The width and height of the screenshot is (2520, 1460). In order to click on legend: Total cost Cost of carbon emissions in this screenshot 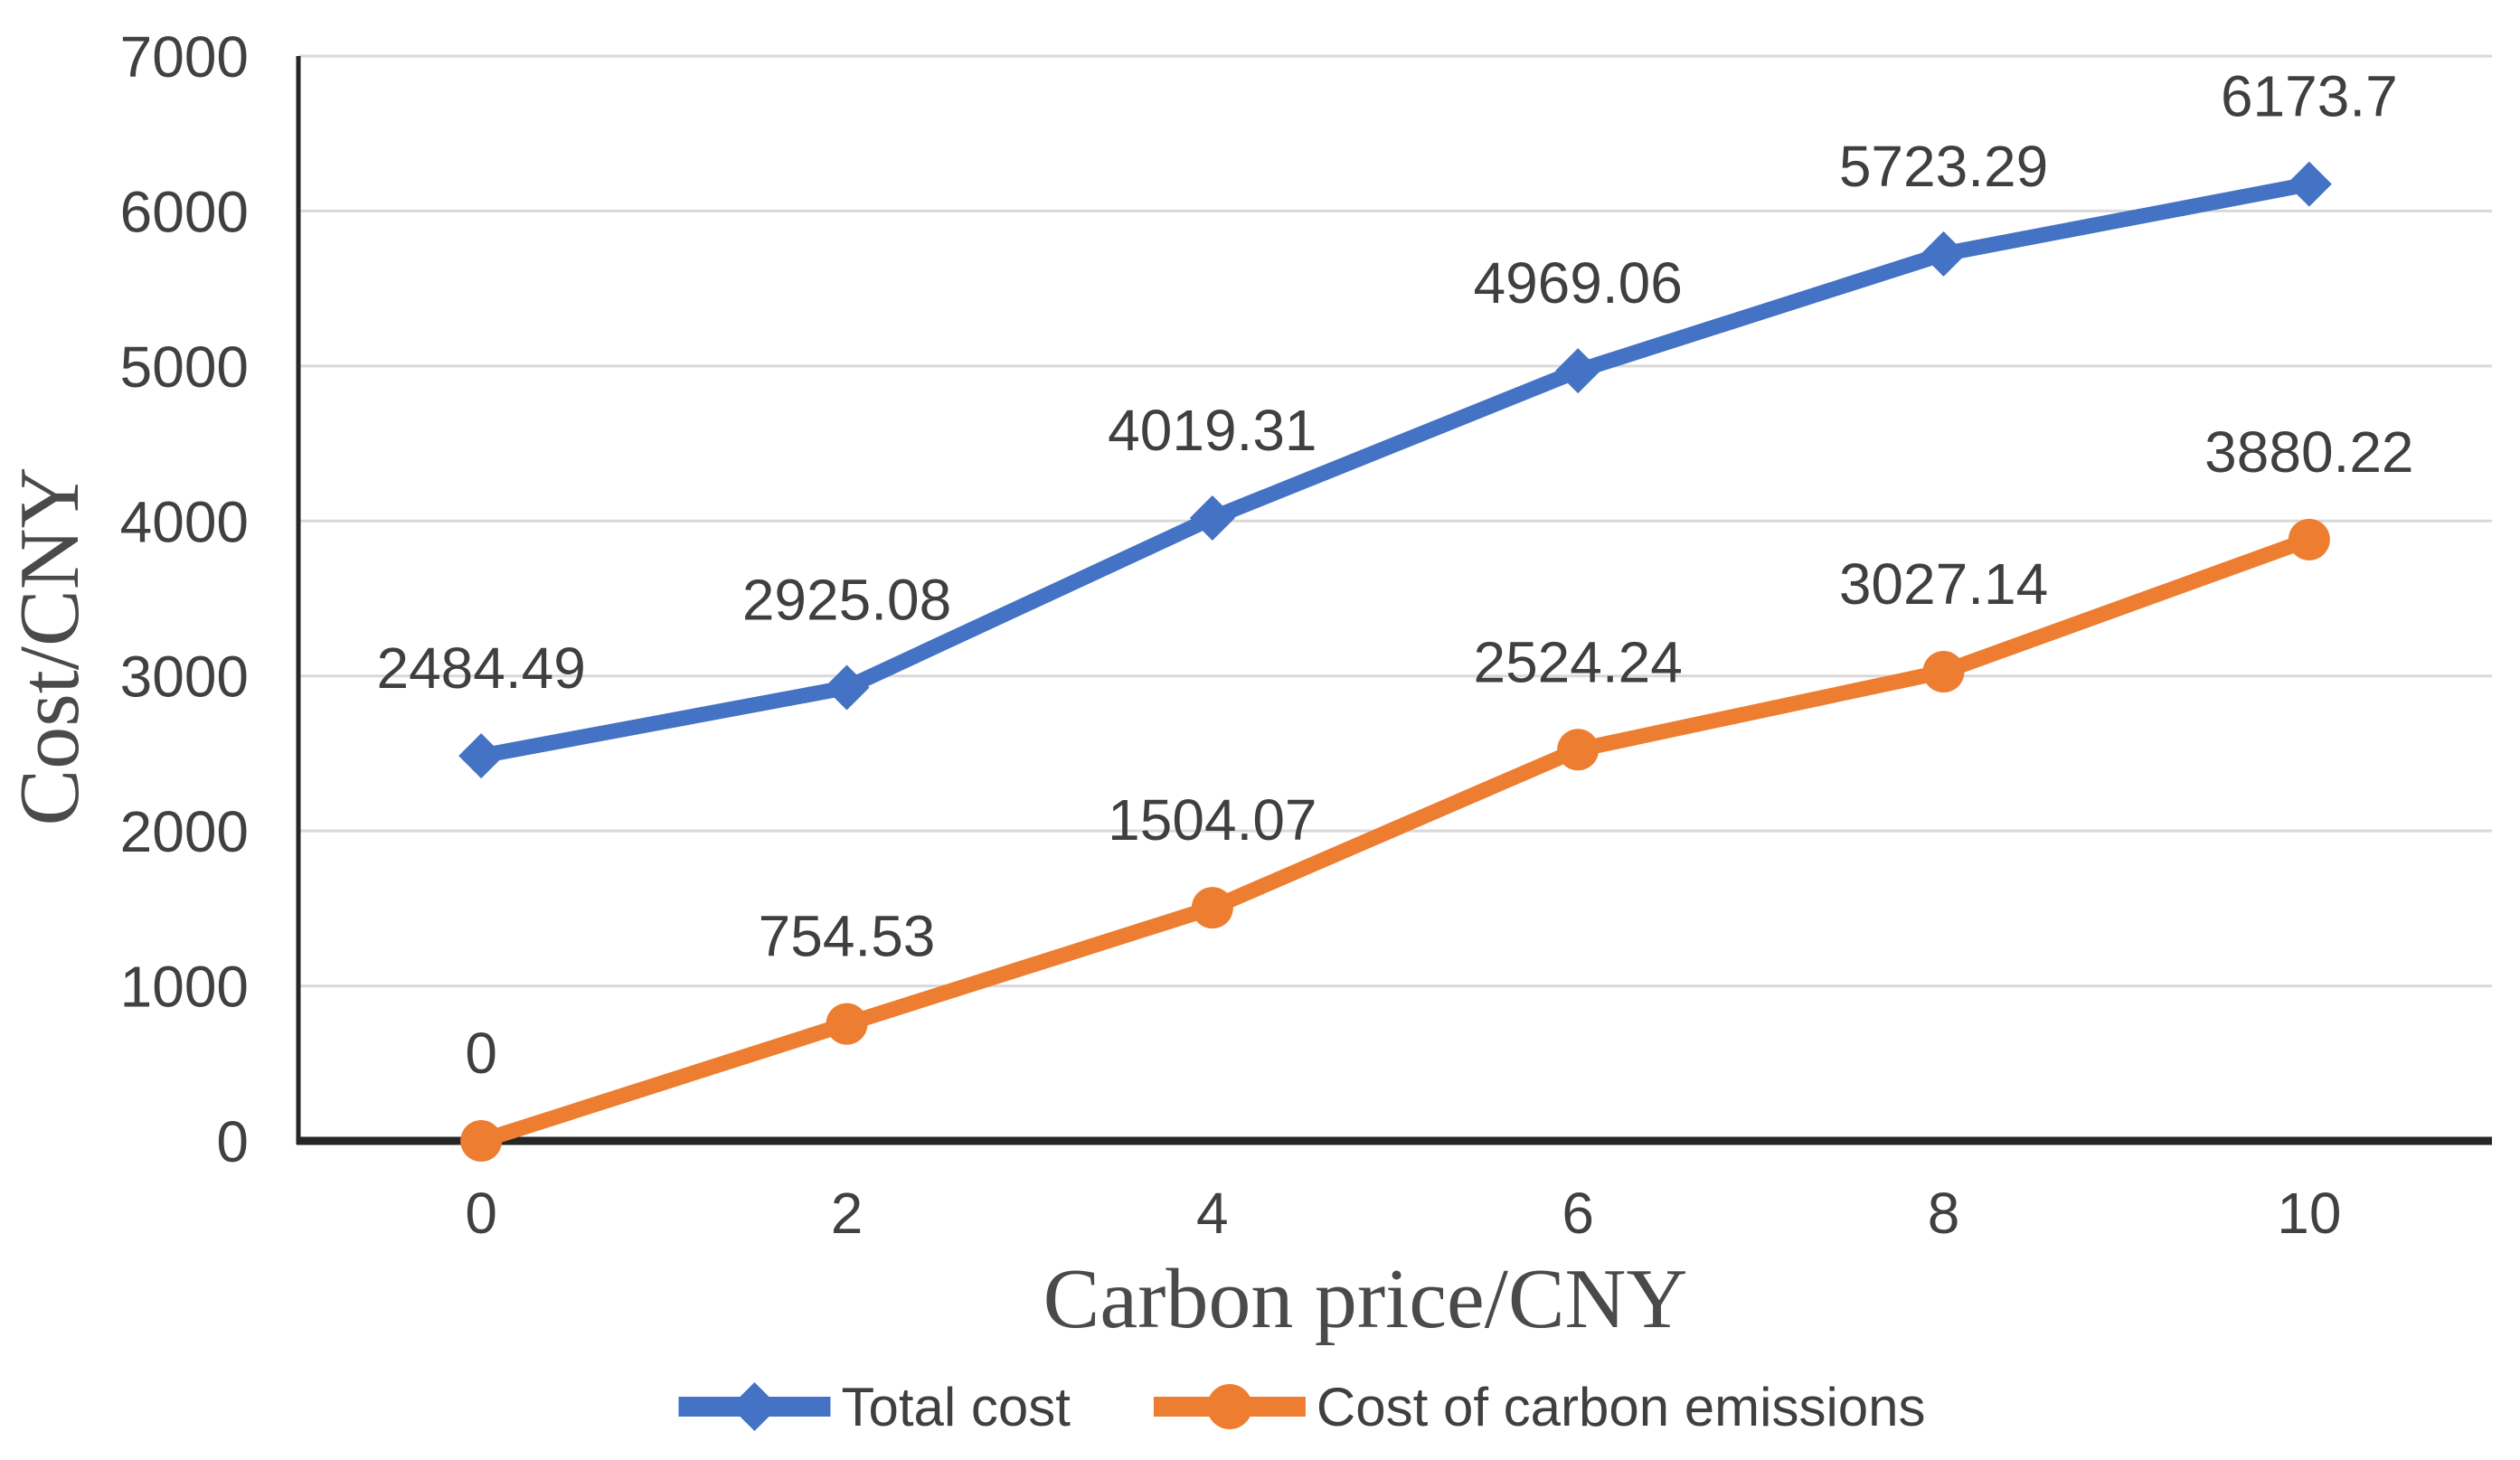, I will do `click(1302, 1407)`.